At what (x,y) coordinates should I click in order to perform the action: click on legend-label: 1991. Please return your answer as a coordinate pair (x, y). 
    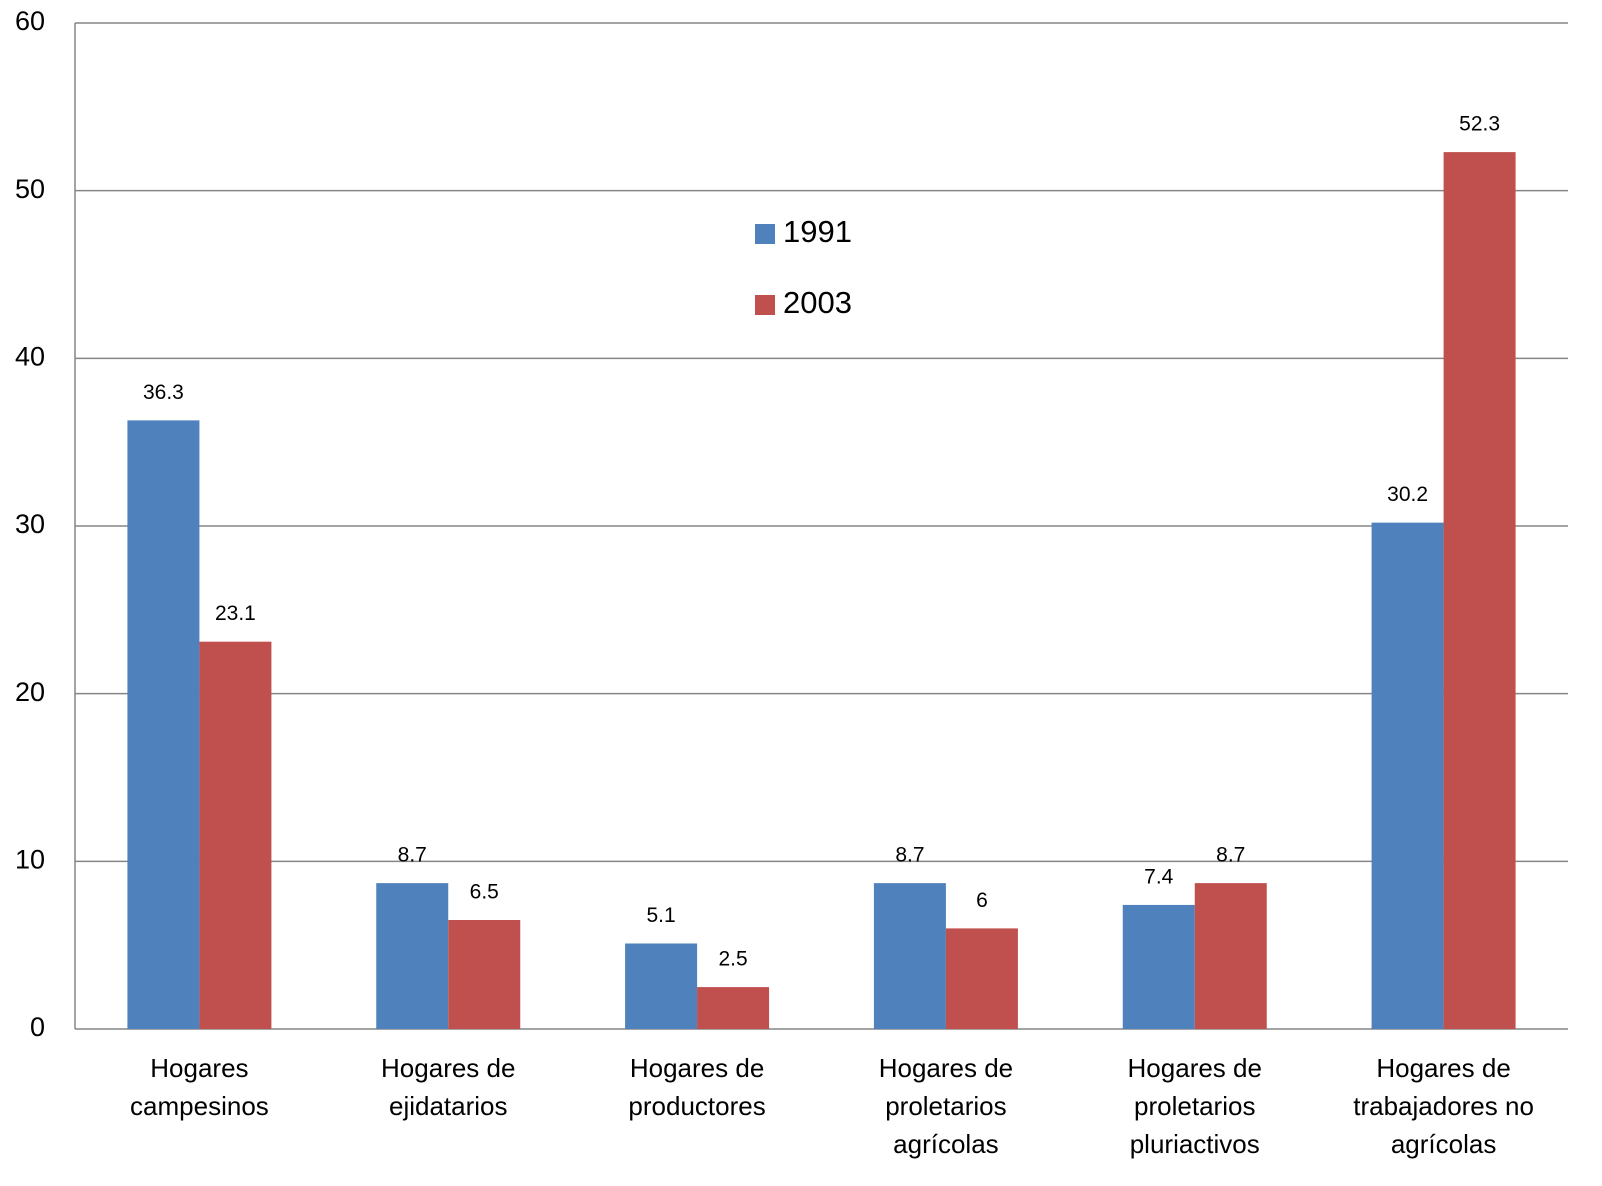
    Looking at the image, I should click on (817, 231).